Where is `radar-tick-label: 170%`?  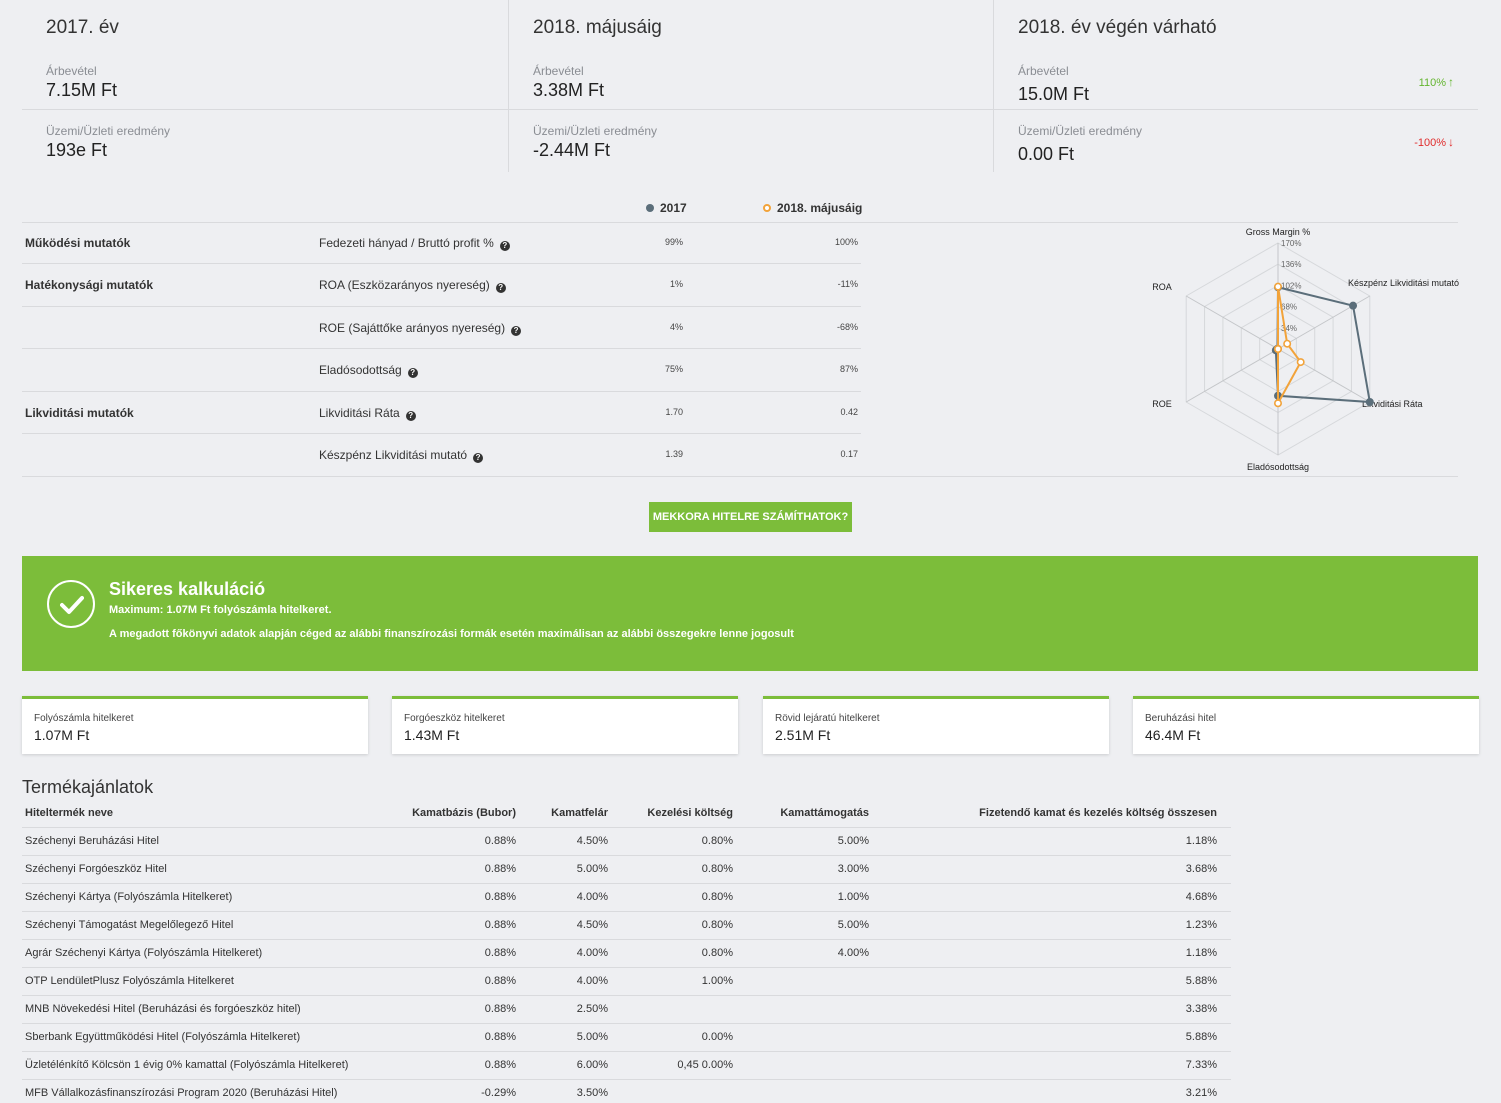
radar-tick-label: 170% is located at coordinates (1291, 243).